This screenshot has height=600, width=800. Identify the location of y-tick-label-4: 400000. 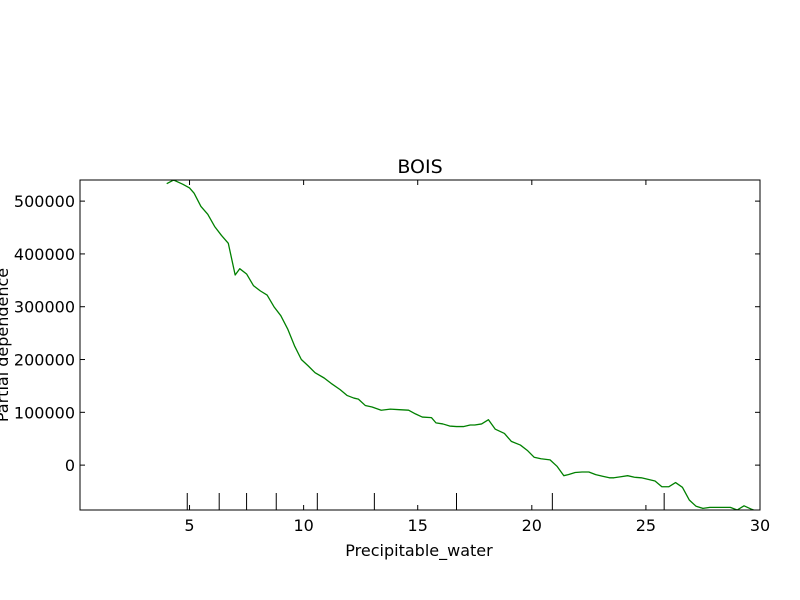
(44, 254).